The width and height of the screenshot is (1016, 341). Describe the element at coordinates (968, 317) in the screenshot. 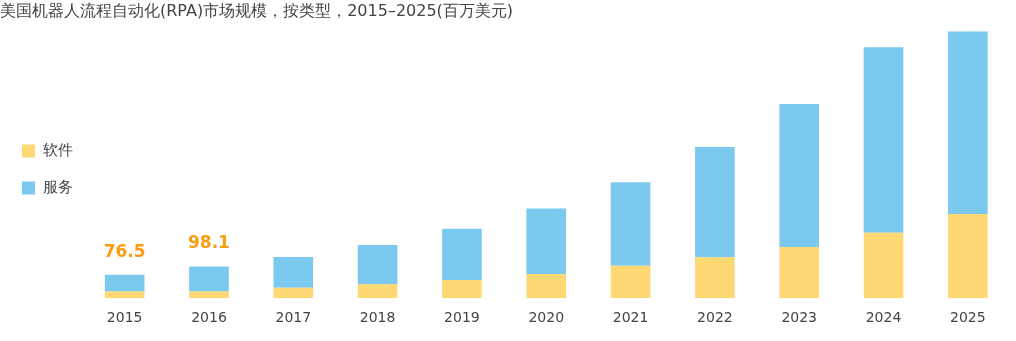

I see `x-tick-label: 2025` at that location.